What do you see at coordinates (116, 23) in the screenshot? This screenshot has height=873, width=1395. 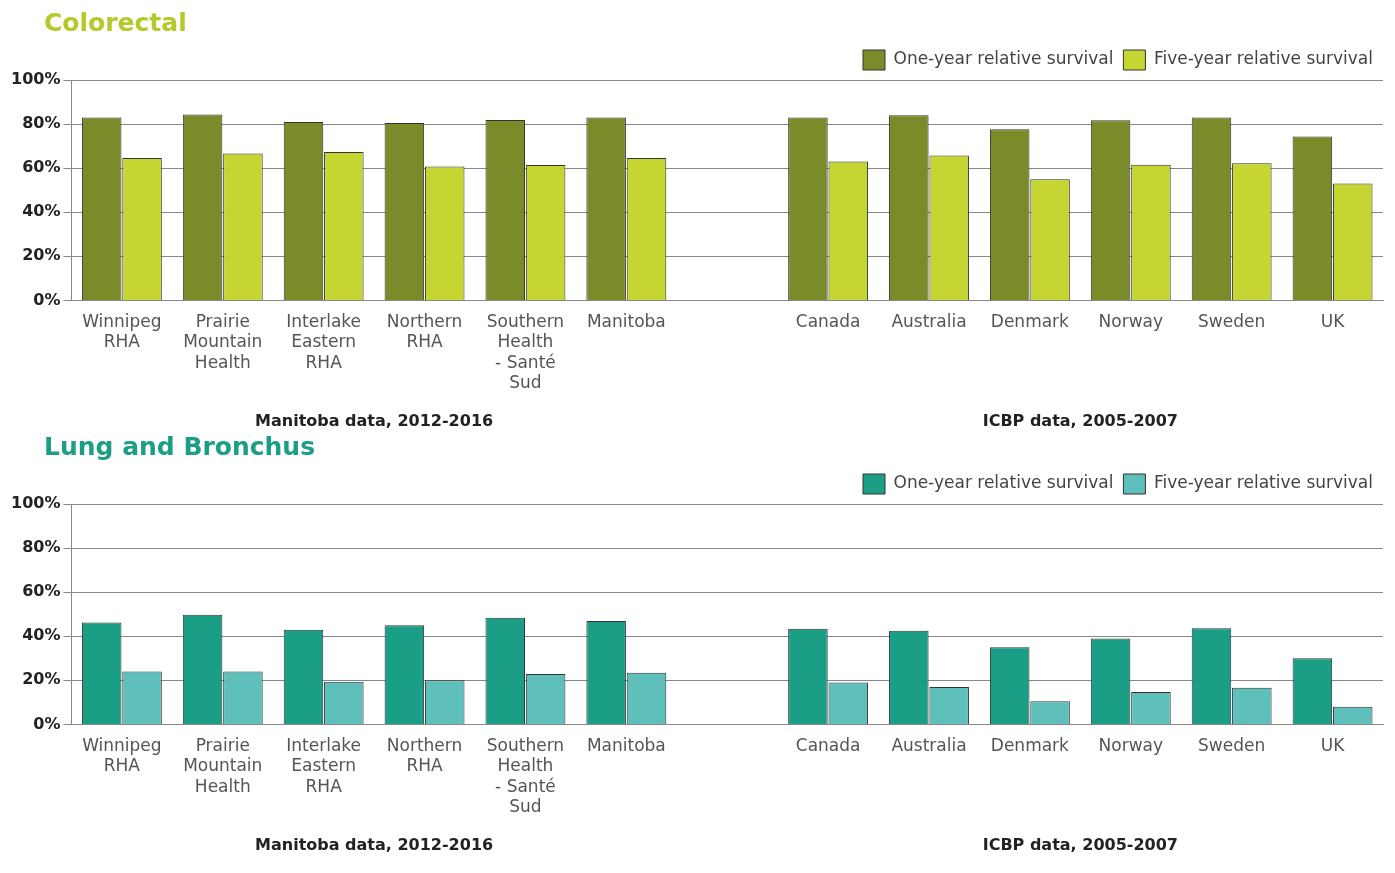 I see `chart-title: Colorectal` at bounding box center [116, 23].